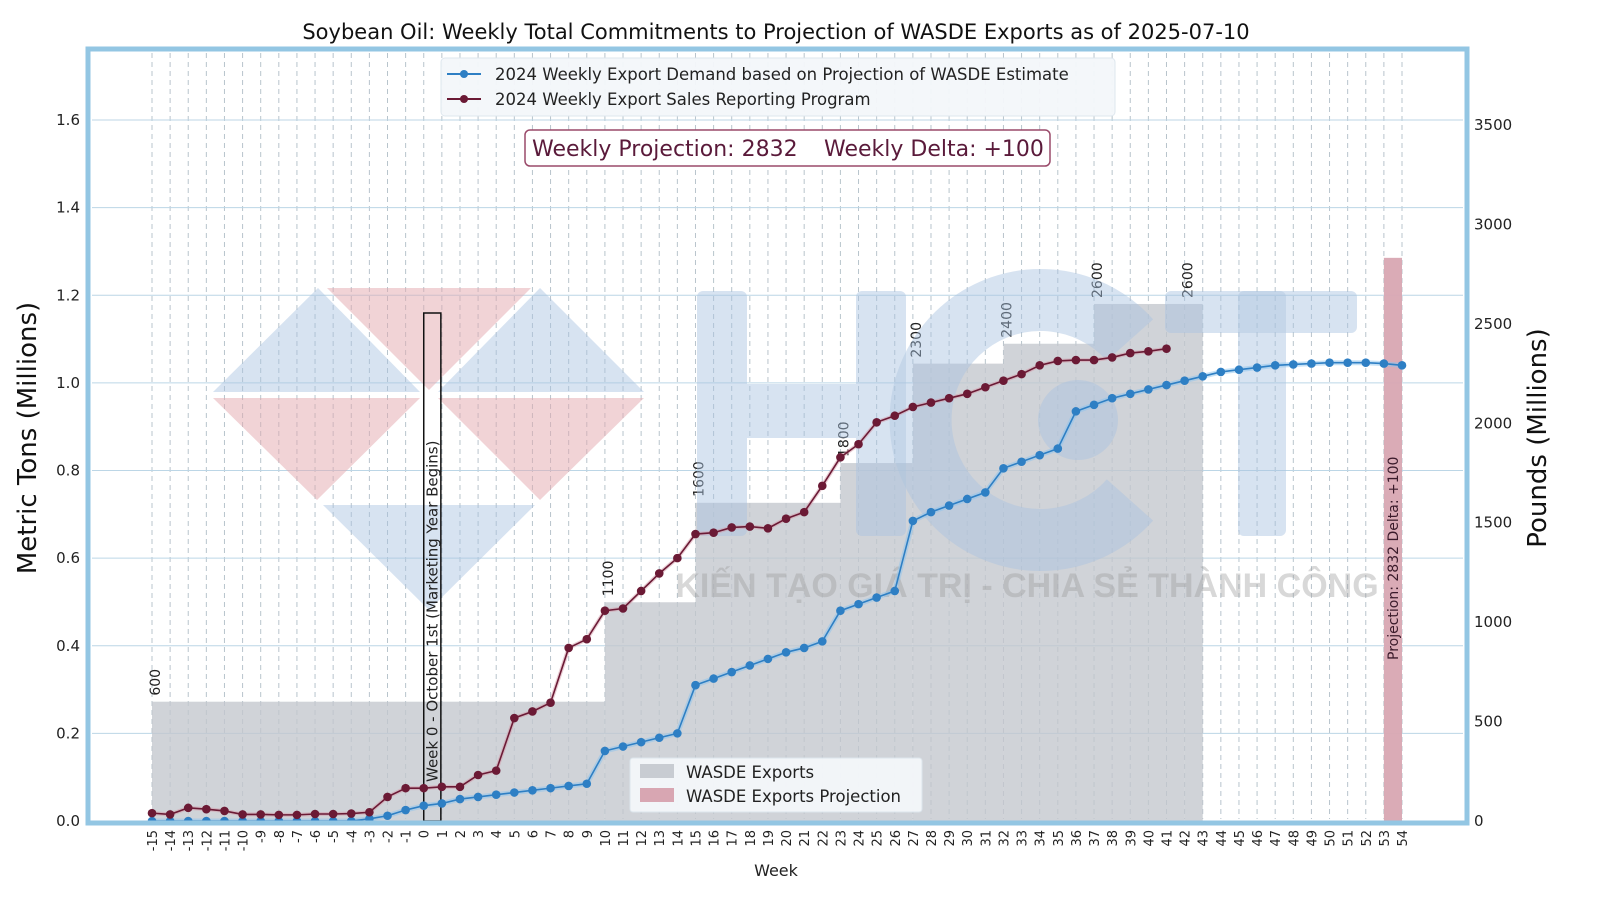 Image resolution: width=1600 pixels, height=912 pixels. Describe the element at coordinates (1059, 838) in the screenshot. I see `x-tick: 35` at that location.